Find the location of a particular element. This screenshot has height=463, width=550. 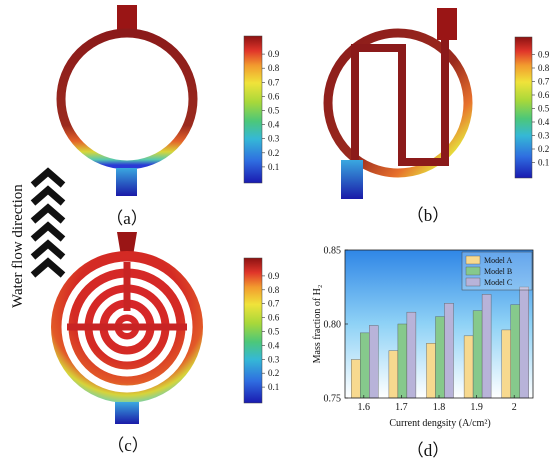

panel-label-b: （b） is located at coordinates (428, 215).